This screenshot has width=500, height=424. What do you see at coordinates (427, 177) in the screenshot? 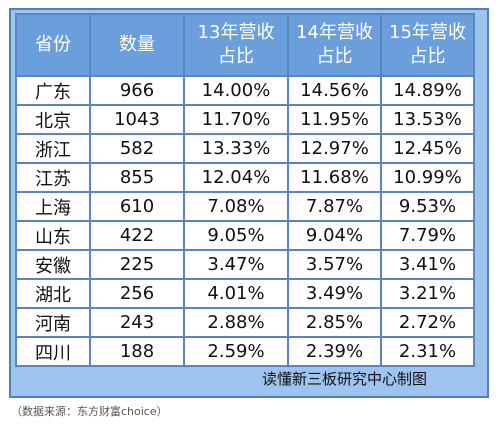
I see `cell-2015-share: 10.99%` at bounding box center [427, 177].